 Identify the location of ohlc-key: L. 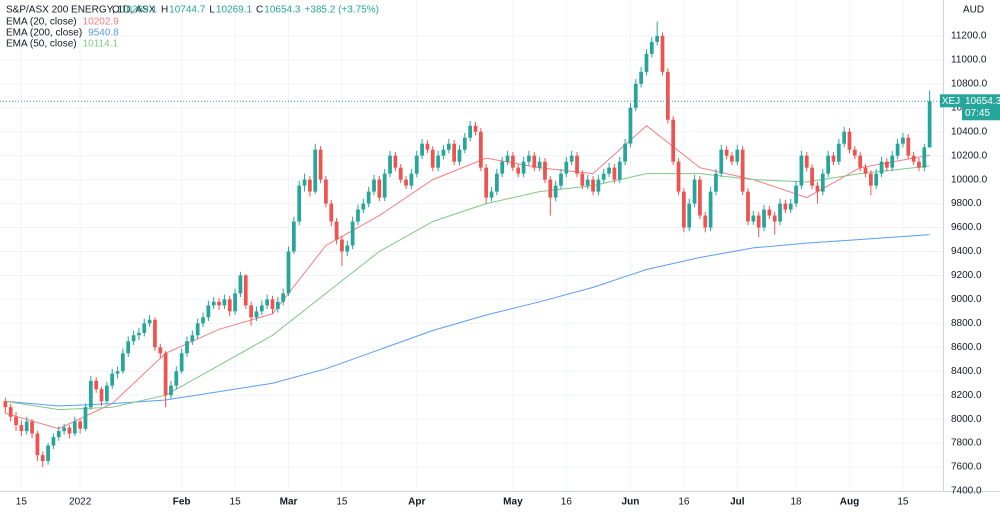
(212, 10).